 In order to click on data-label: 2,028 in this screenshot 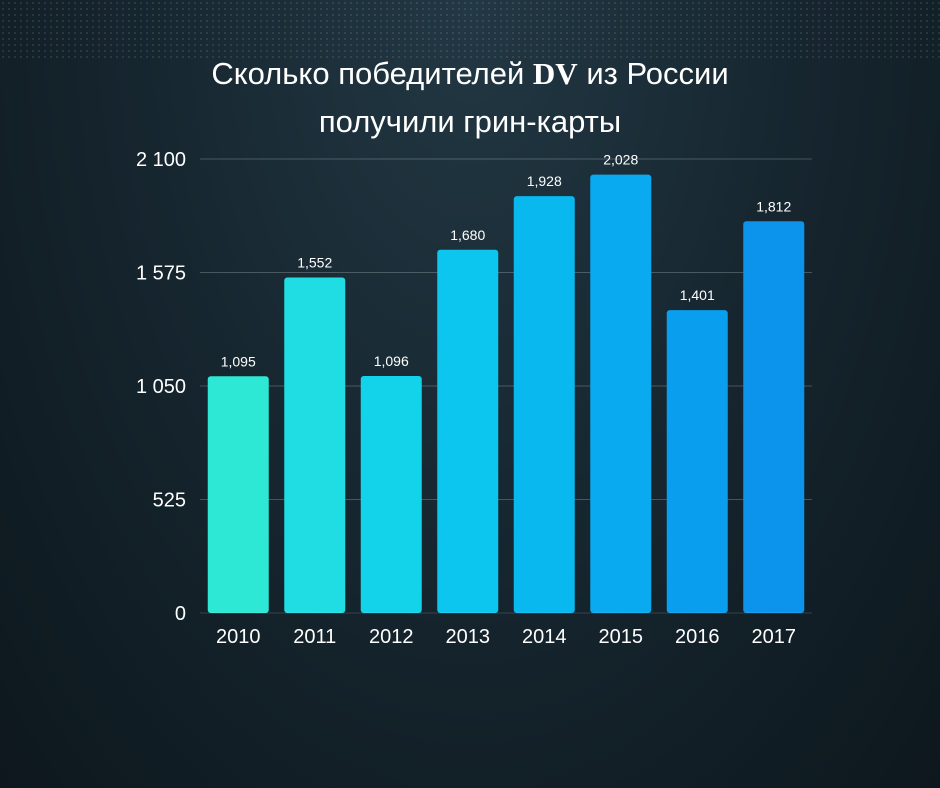, I will do `click(620, 160)`.